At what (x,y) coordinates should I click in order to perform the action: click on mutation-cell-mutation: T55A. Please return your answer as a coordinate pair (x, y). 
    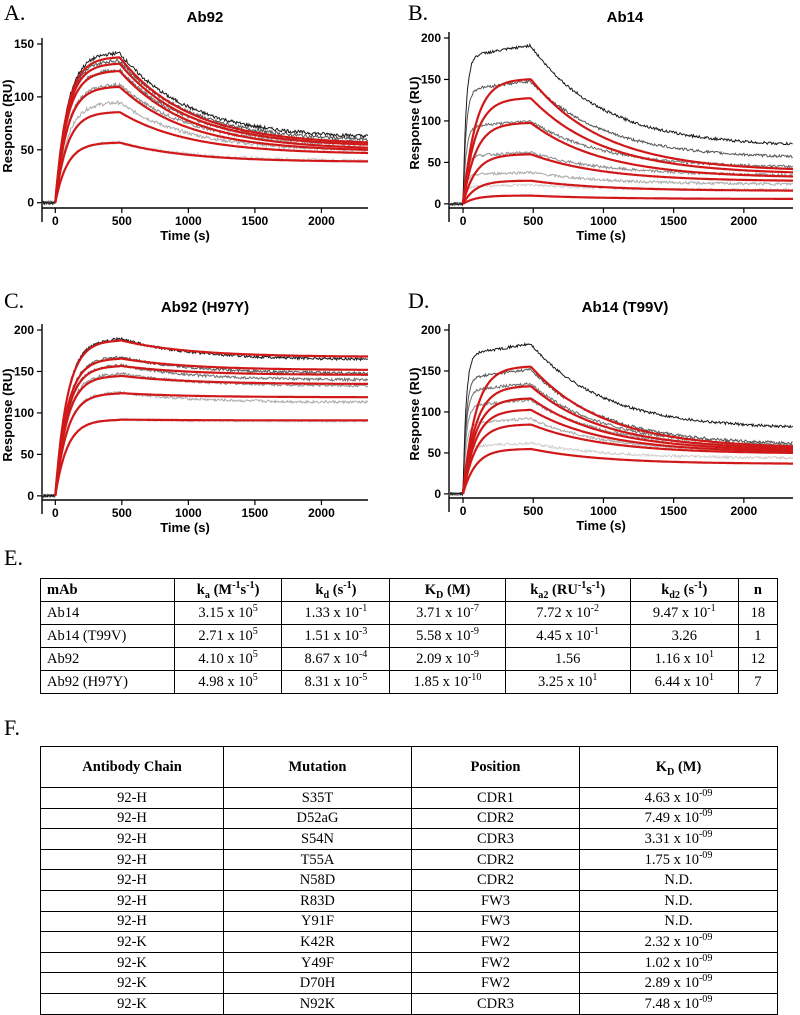
    Looking at the image, I should click on (317, 859).